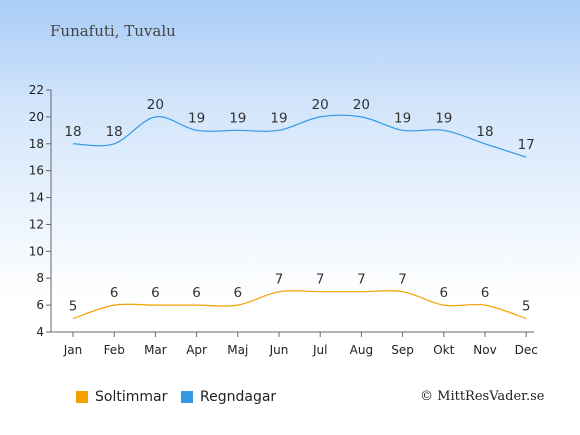  What do you see at coordinates (40, 305) in the screenshot?
I see `y-tick-label: 6` at bounding box center [40, 305].